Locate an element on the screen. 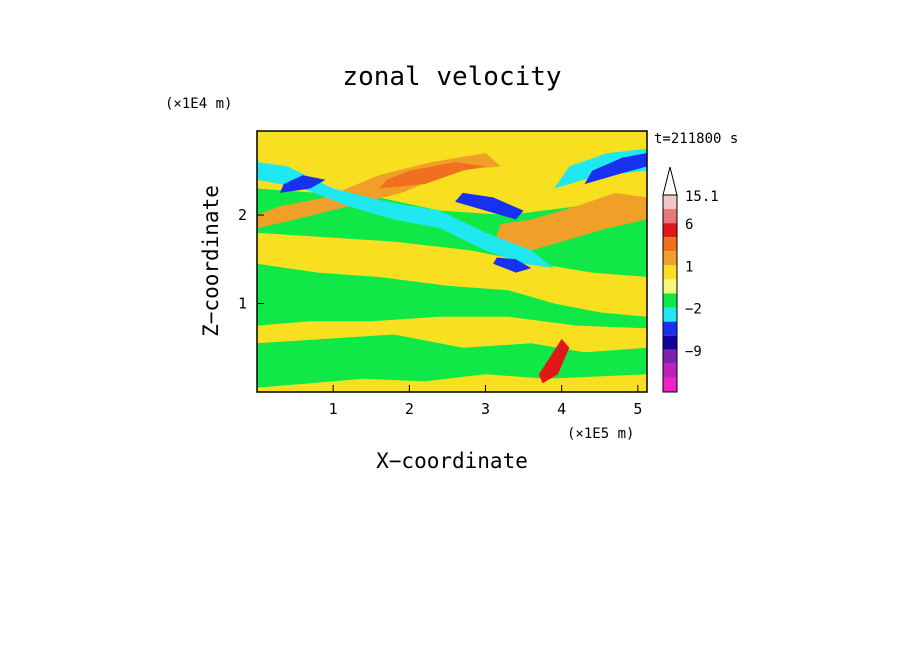  x-tick-label: 5 is located at coordinates (637, 409).